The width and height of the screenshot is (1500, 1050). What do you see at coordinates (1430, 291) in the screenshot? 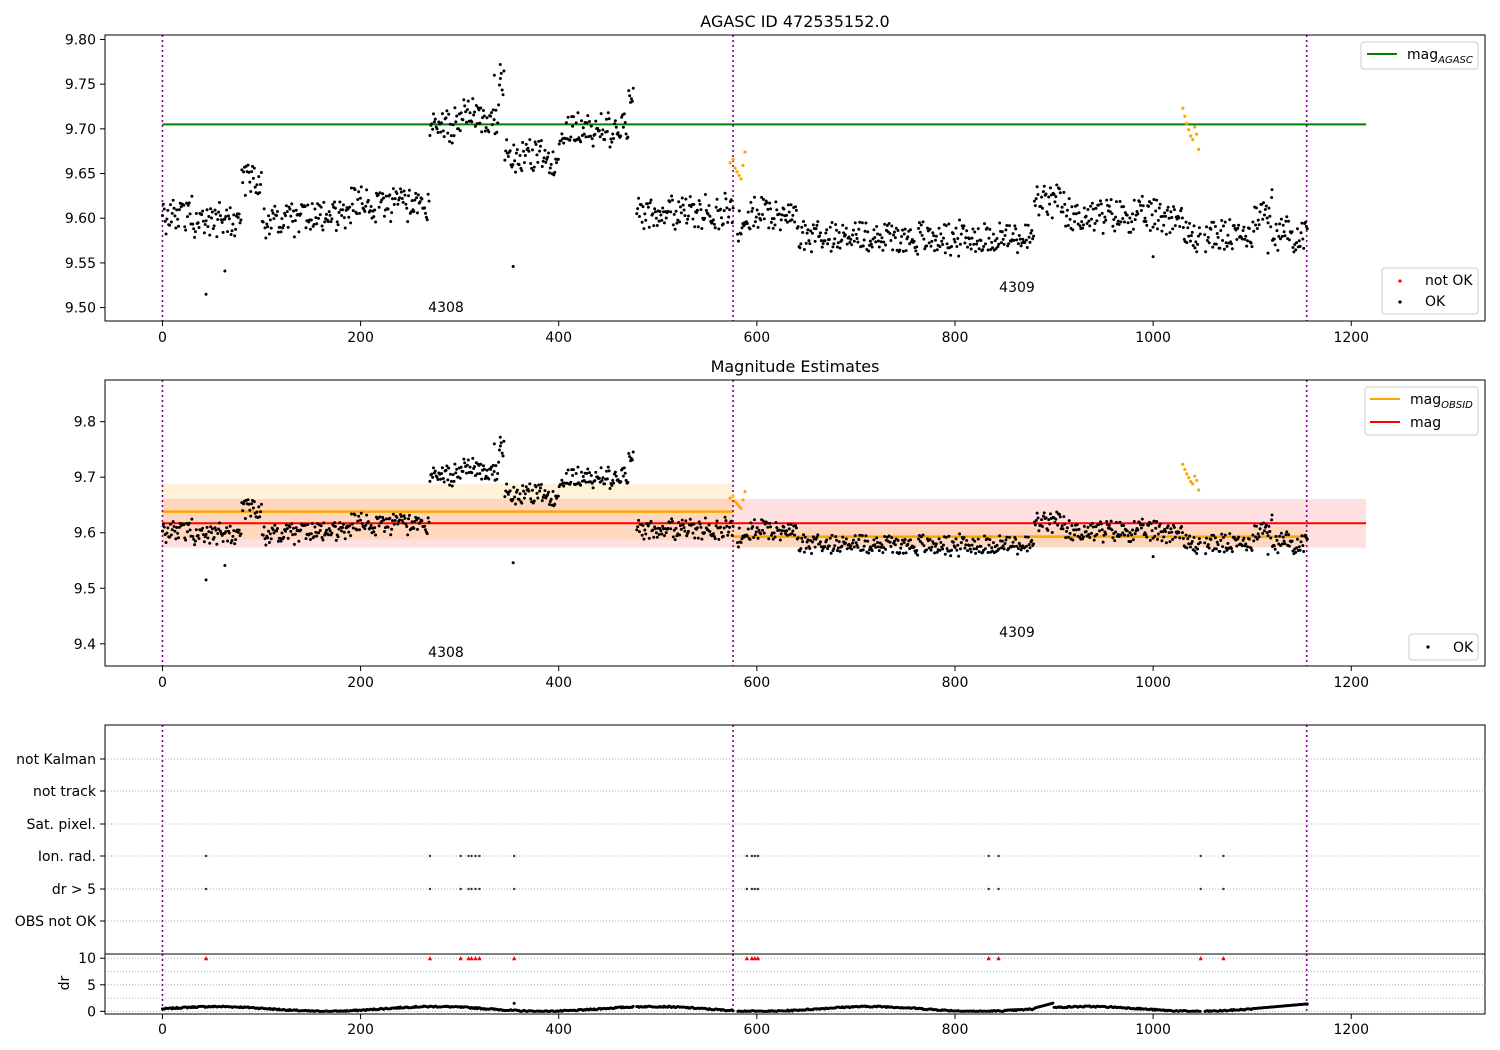
I see `legend-ok-status: not OK OK` at bounding box center [1430, 291].